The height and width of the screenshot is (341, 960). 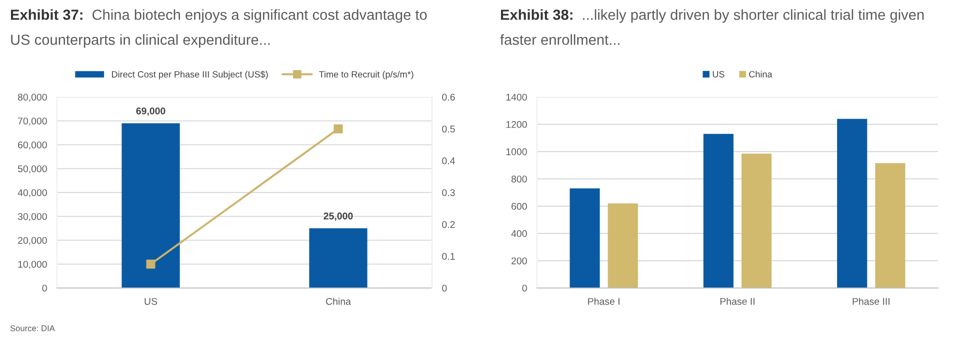 What do you see at coordinates (519, 179) in the screenshot?
I see `y-tick-label: 800` at bounding box center [519, 179].